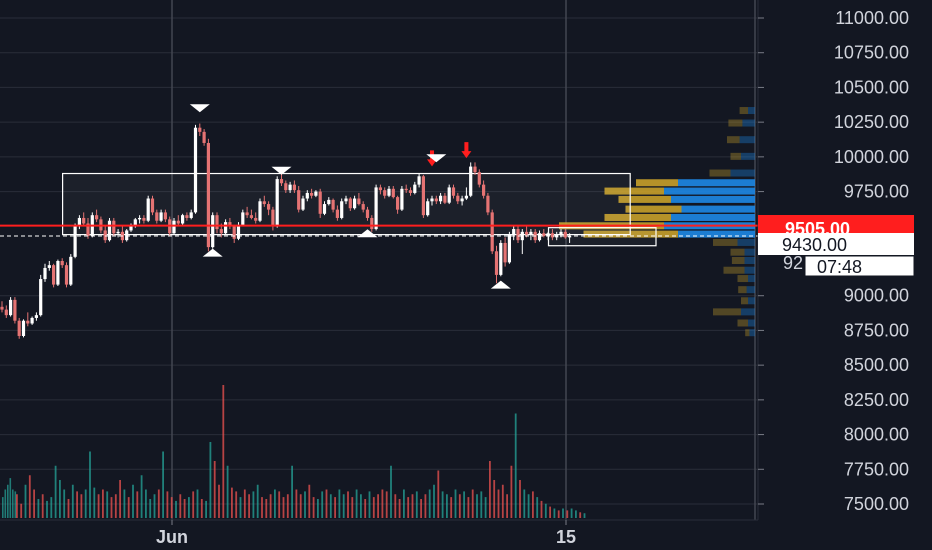 Image resolution: width=932 pixels, height=550 pixels. I want to click on countdown-tag-bg, so click(859, 266).